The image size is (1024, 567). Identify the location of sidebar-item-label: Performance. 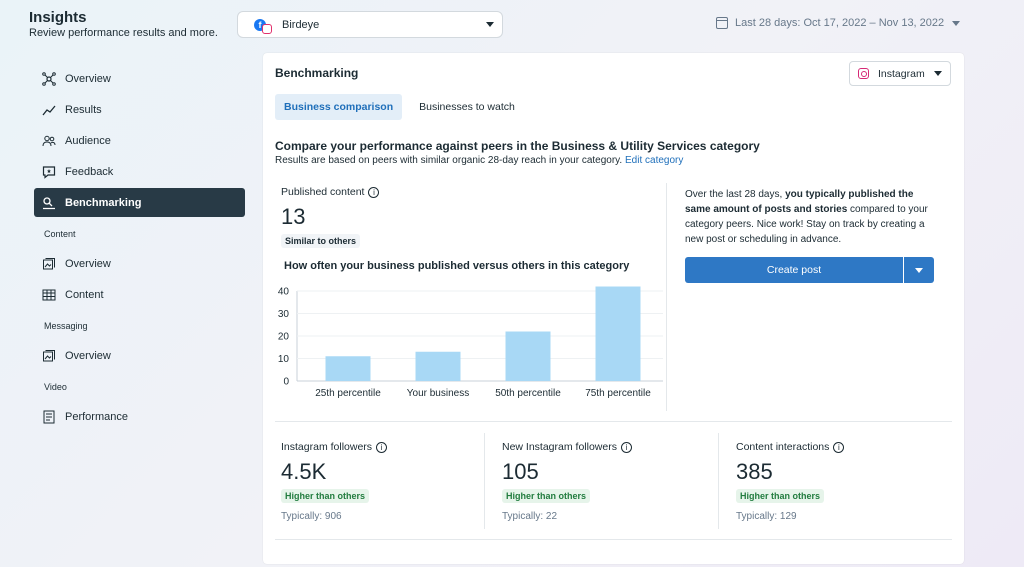
(96, 416).